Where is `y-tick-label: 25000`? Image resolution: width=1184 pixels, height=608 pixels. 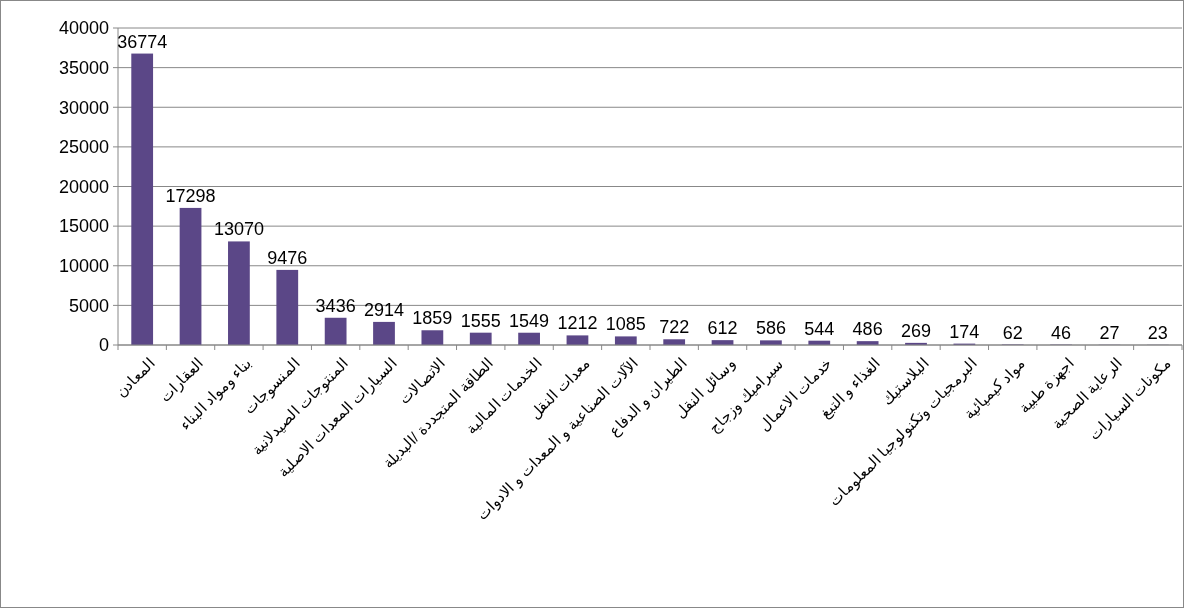
y-tick-label: 25000 is located at coordinates (83, 147).